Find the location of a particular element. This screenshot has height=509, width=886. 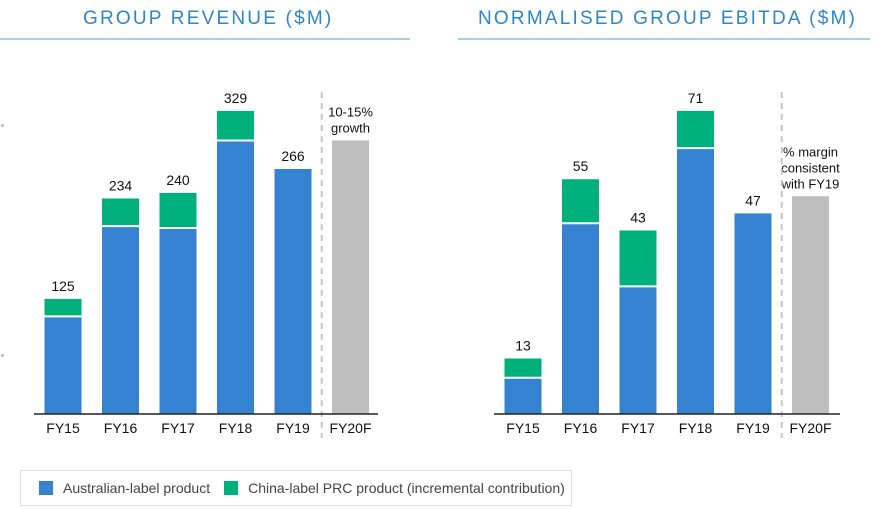

bar-total-label: 13 is located at coordinates (523, 346).